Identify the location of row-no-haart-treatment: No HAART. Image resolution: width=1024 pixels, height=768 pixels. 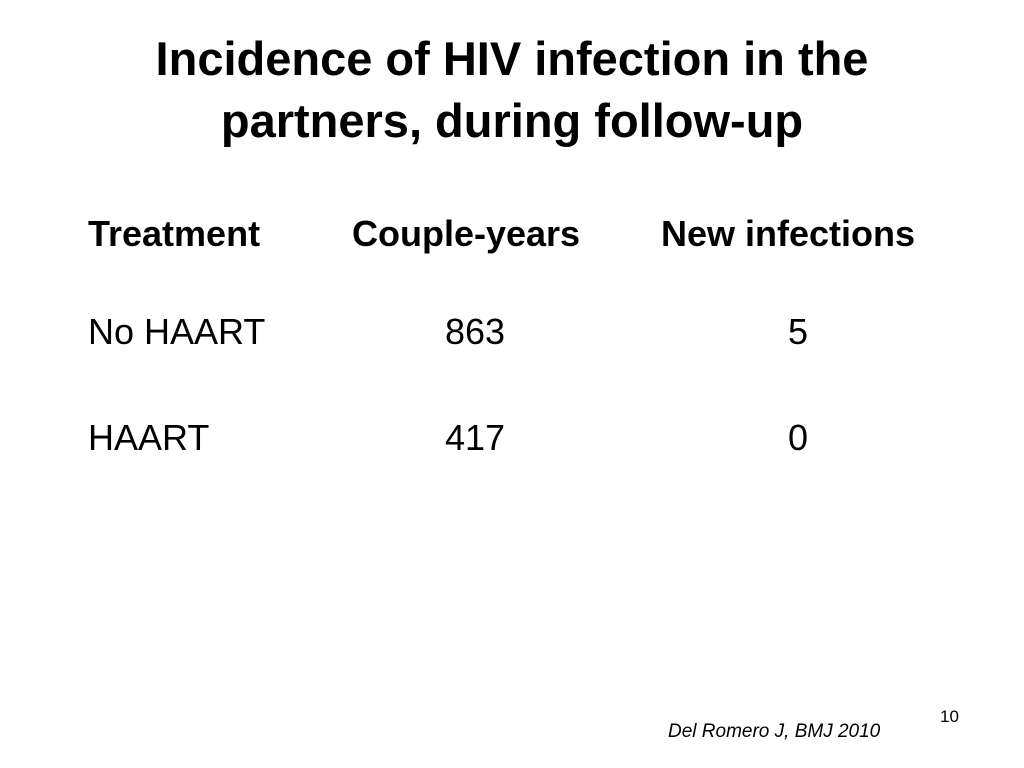
(177, 331).